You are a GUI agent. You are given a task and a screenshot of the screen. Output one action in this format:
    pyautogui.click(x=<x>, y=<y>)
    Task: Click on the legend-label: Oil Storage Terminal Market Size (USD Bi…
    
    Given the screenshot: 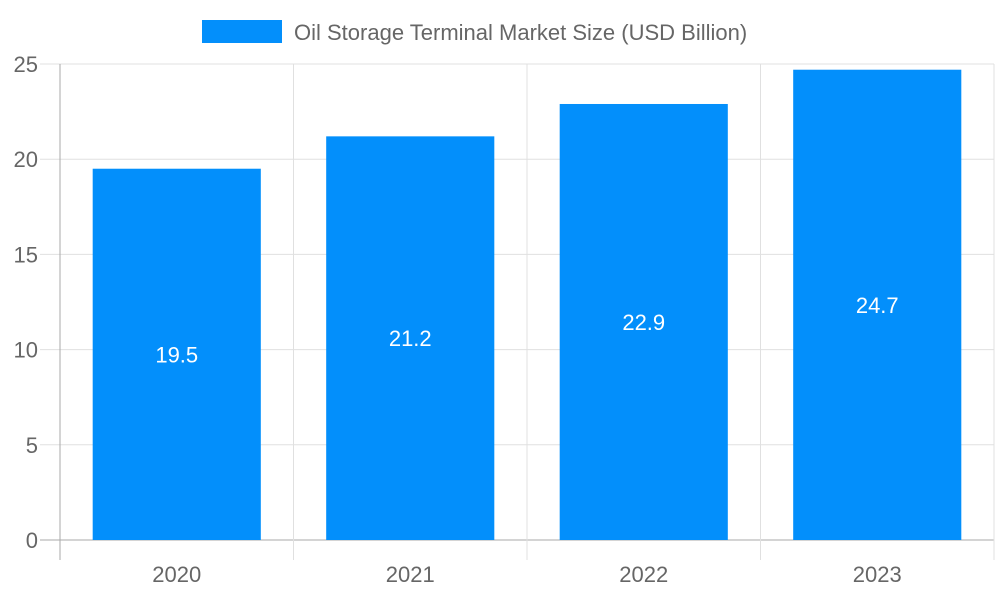 What is the action you would take?
    pyautogui.click(x=520, y=32)
    